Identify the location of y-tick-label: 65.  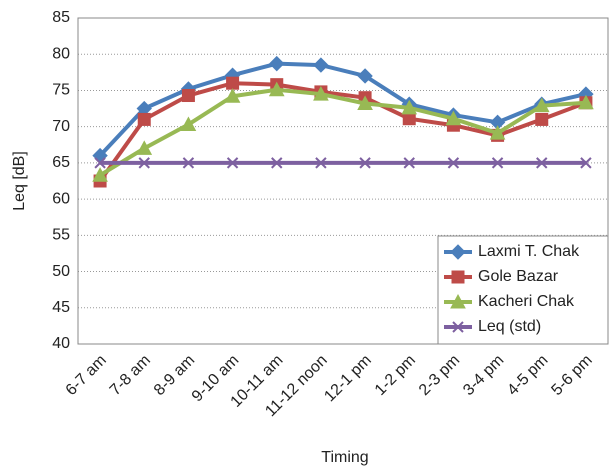
(61, 162).